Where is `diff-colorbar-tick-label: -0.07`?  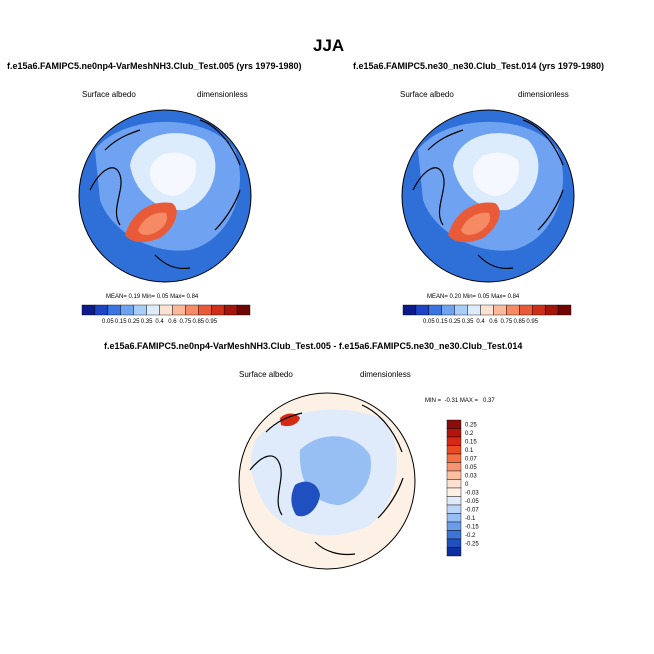 diff-colorbar-tick-label: -0.07 is located at coordinates (472, 510).